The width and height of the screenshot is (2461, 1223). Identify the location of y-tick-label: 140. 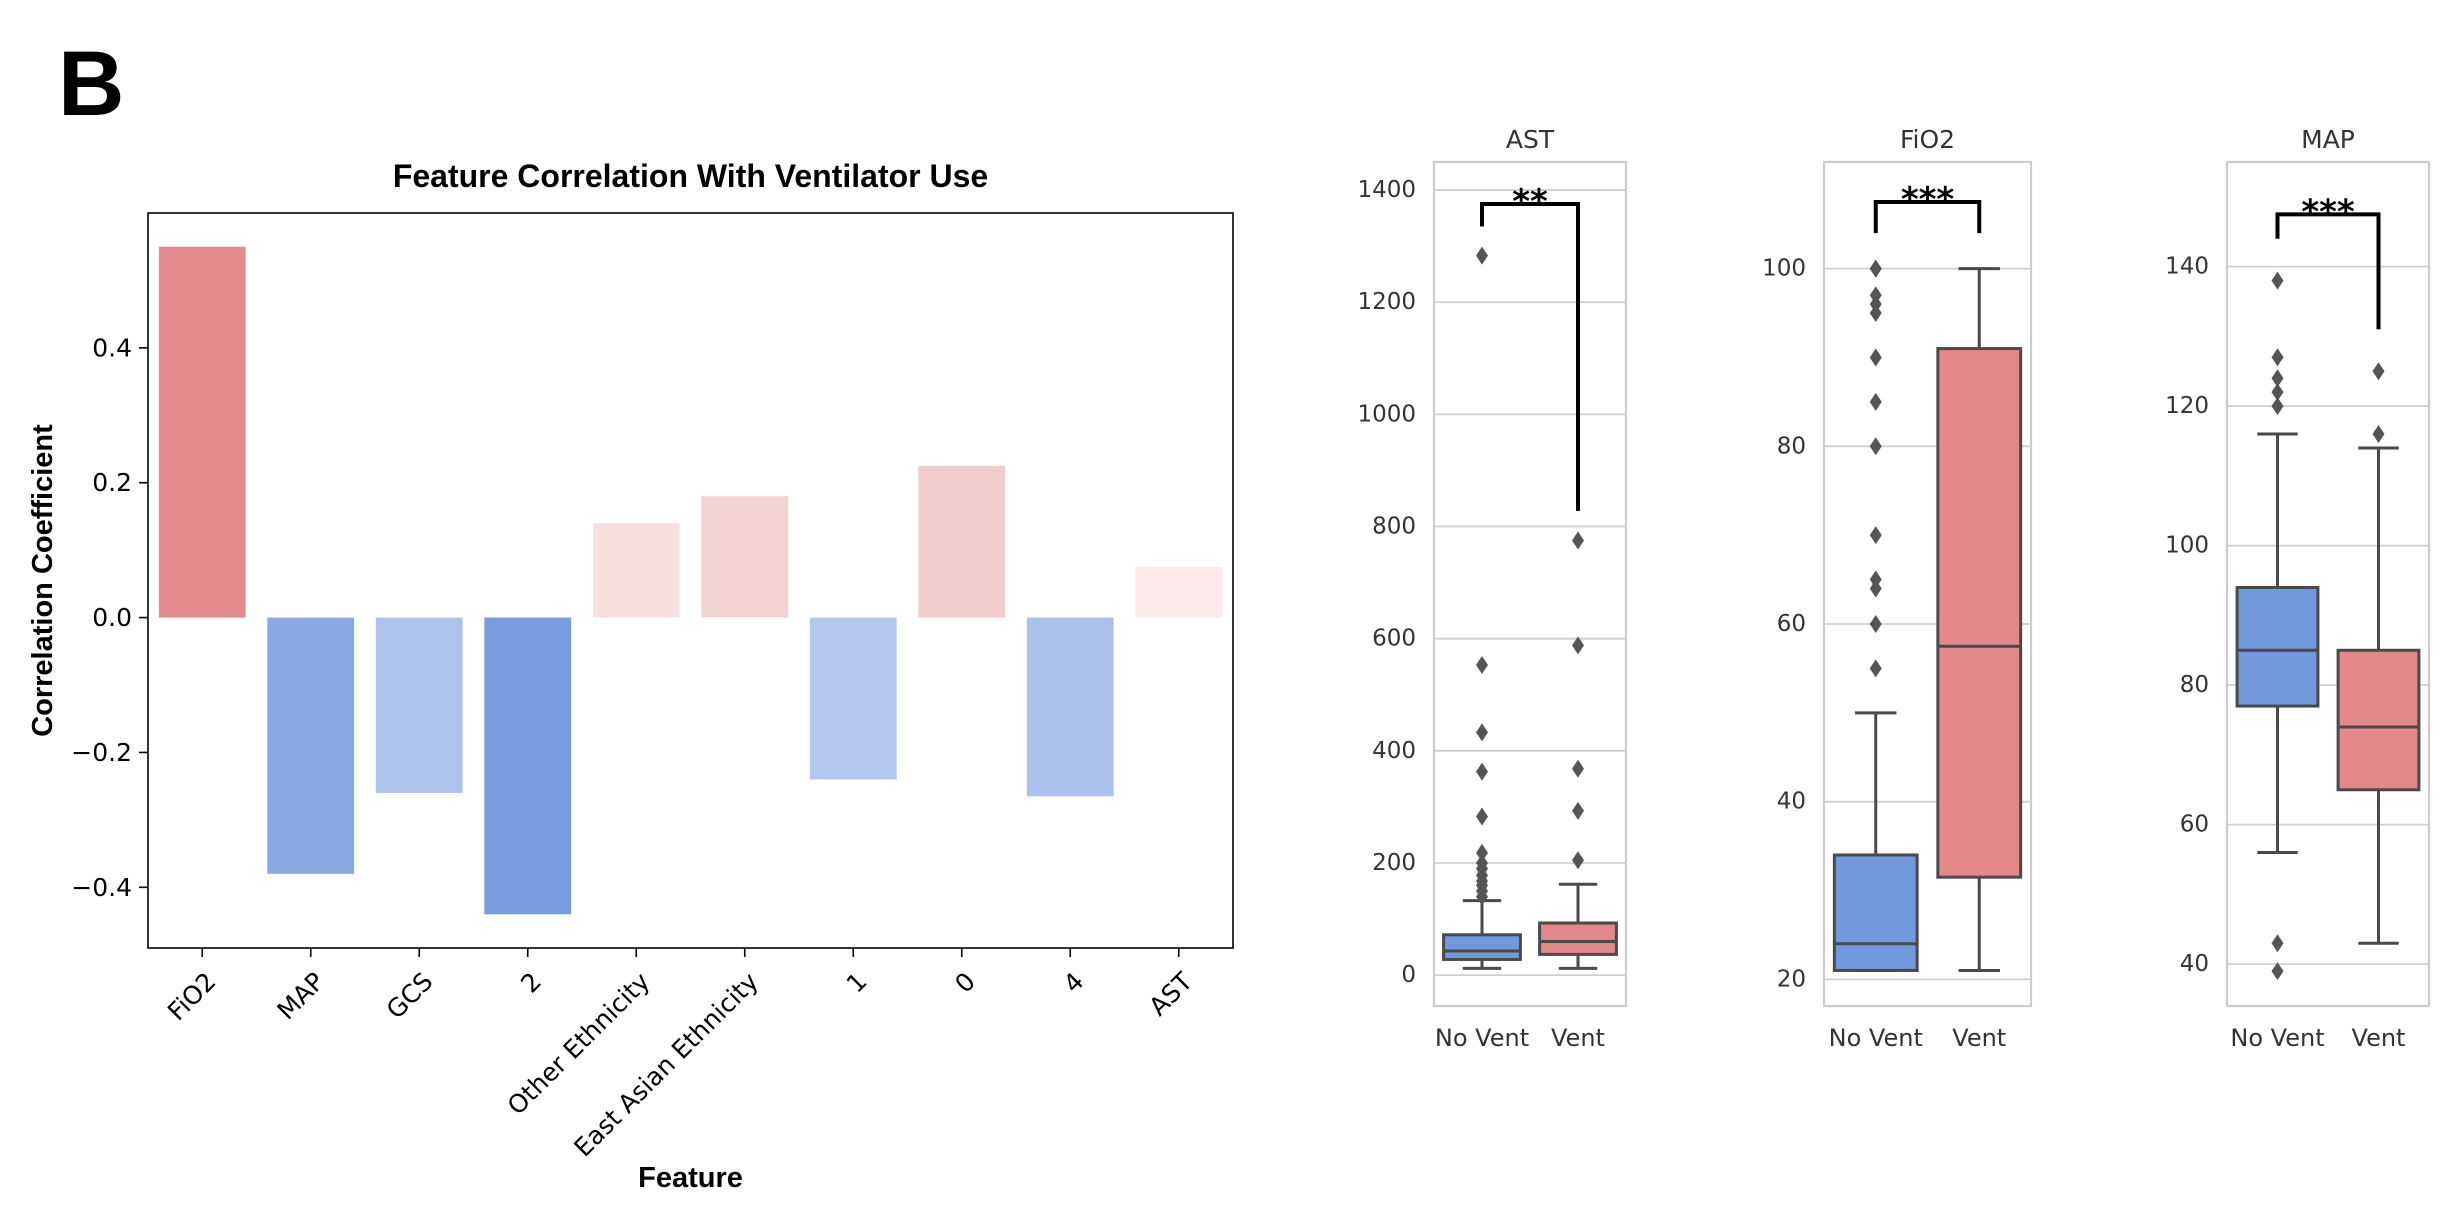
(2187, 267).